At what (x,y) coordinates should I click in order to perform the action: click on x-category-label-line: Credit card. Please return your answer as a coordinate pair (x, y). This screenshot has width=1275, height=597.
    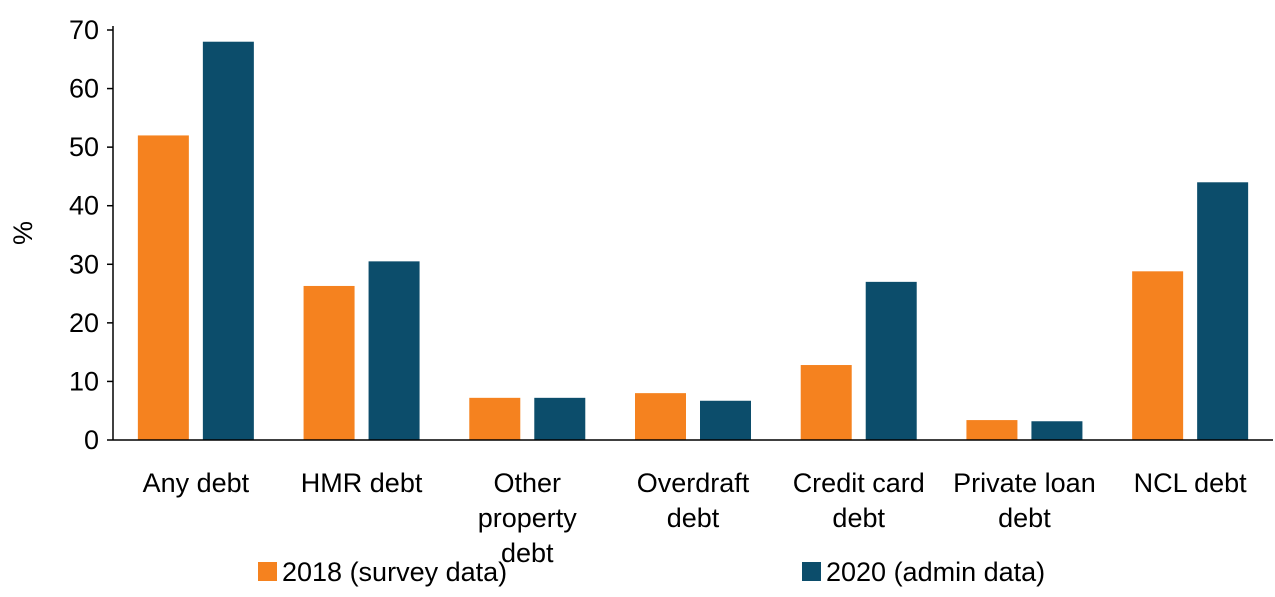
    Looking at the image, I should click on (859, 483).